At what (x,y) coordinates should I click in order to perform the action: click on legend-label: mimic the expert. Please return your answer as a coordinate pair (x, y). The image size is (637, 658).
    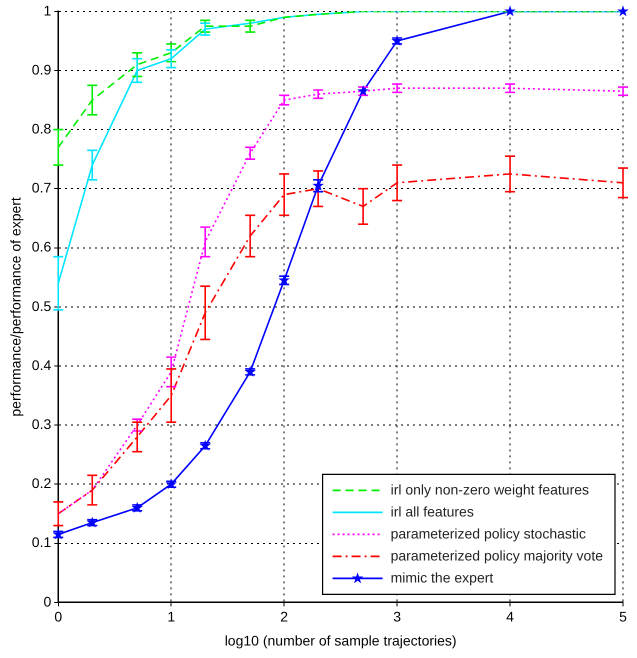
    Looking at the image, I should click on (442, 577).